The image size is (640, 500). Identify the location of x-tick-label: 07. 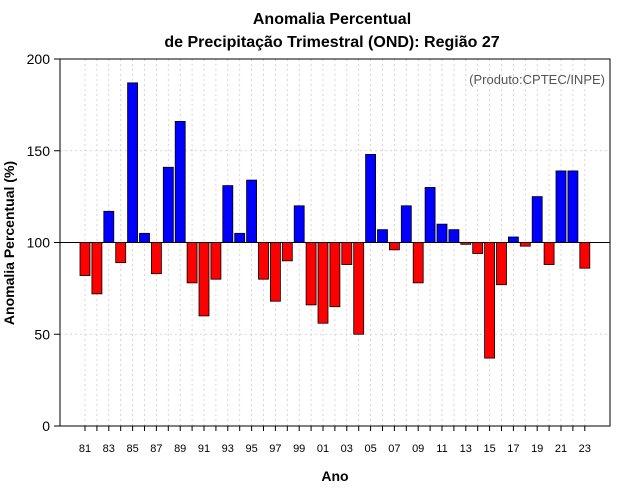
(394, 449).